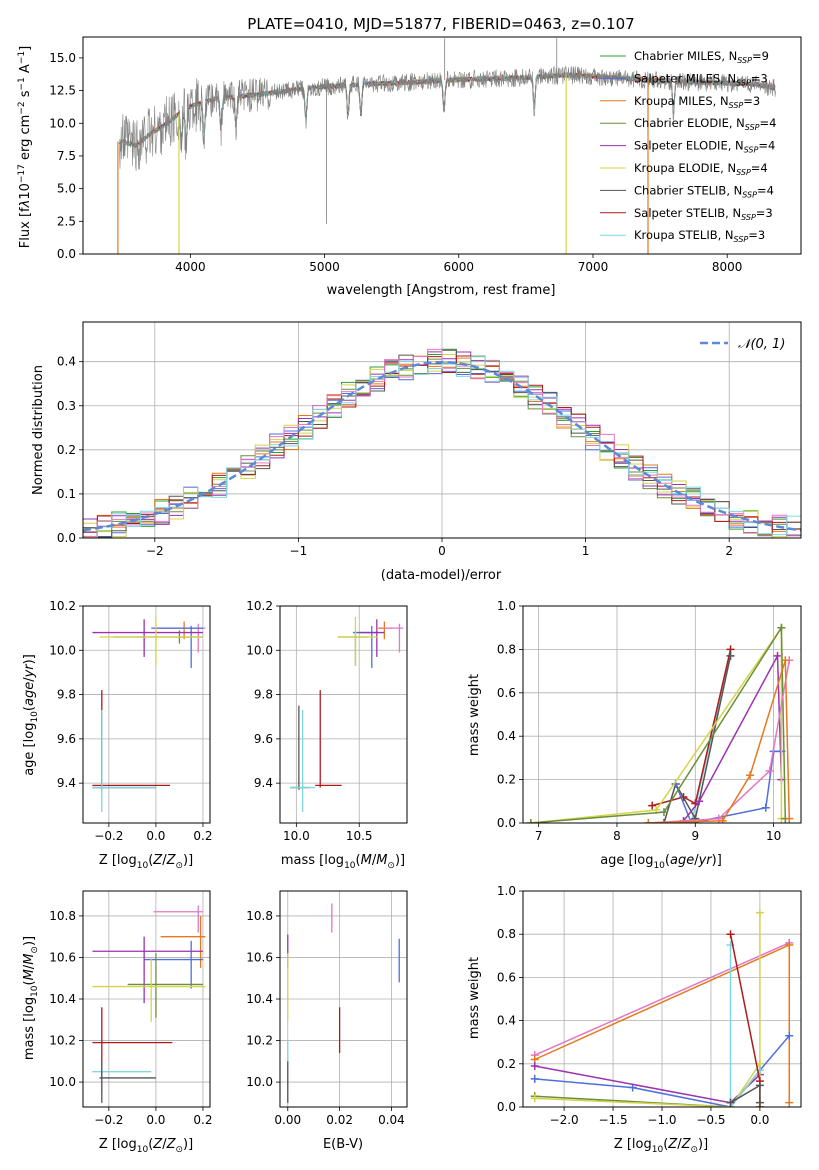  I want to click on y-tick-label: 9.8, so click(263, 695).